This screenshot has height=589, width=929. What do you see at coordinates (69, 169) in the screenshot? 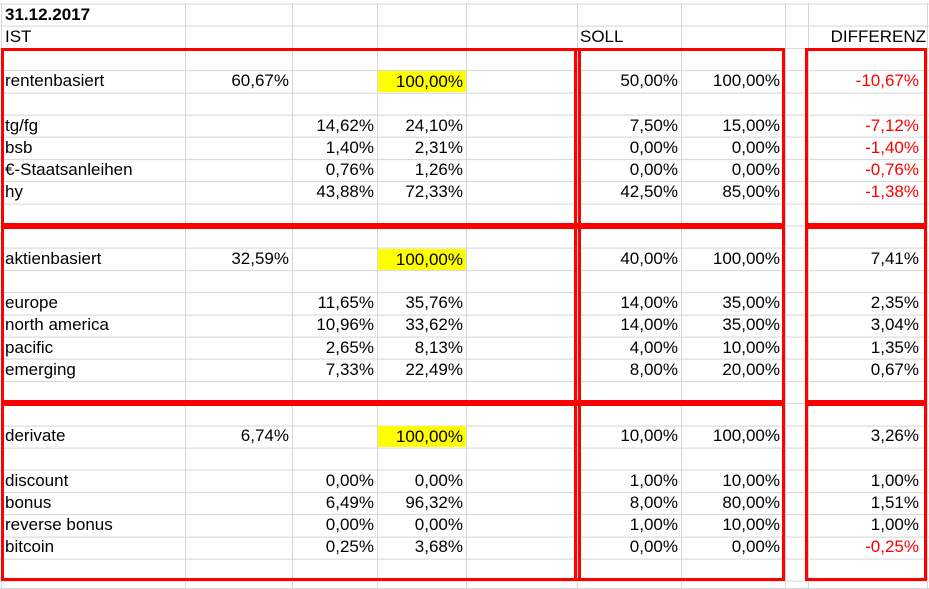
I see `cell-row-label: €-Staatsanleihen` at bounding box center [69, 169].